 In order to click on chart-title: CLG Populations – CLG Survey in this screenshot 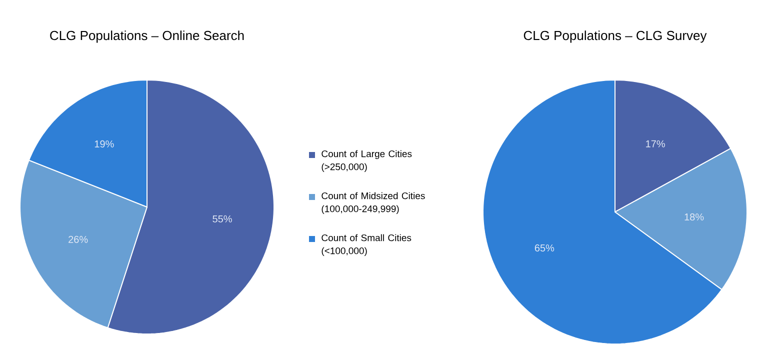, I will do `click(615, 36)`.